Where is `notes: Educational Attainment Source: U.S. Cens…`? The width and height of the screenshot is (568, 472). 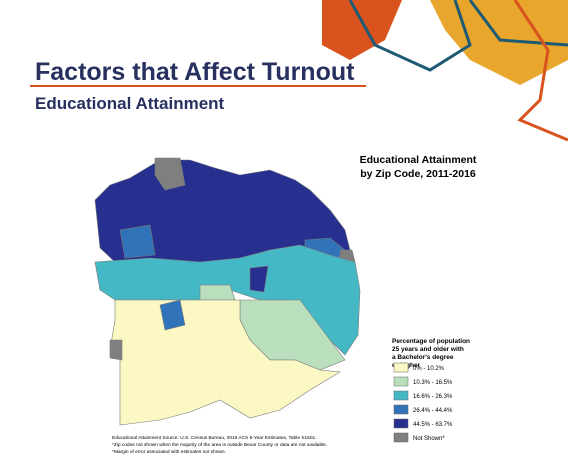 notes: Educational Attainment Source: U.S. Cens… is located at coordinates (219, 445).